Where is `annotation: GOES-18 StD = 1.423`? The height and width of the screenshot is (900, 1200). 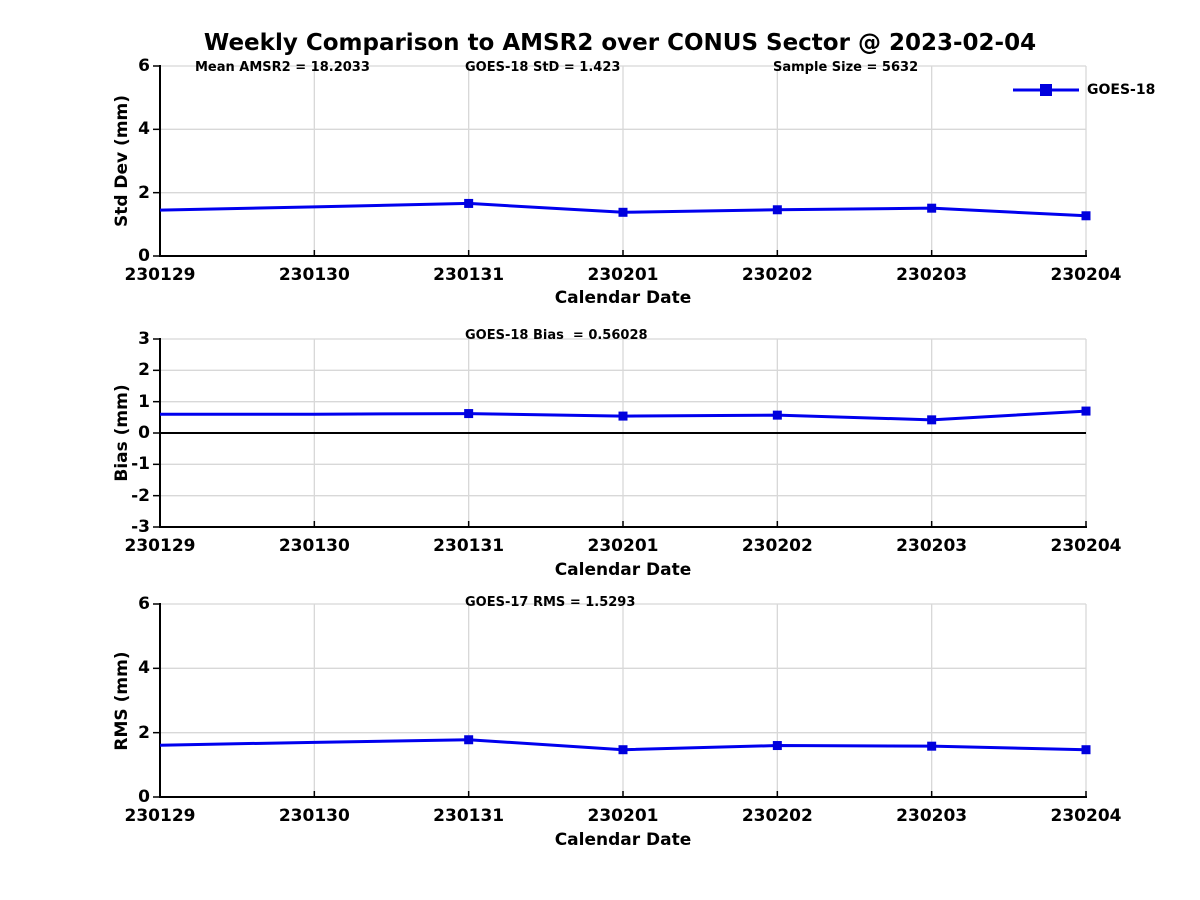
annotation: GOES-18 StD = 1.423 is located at coordinates (543, 67).